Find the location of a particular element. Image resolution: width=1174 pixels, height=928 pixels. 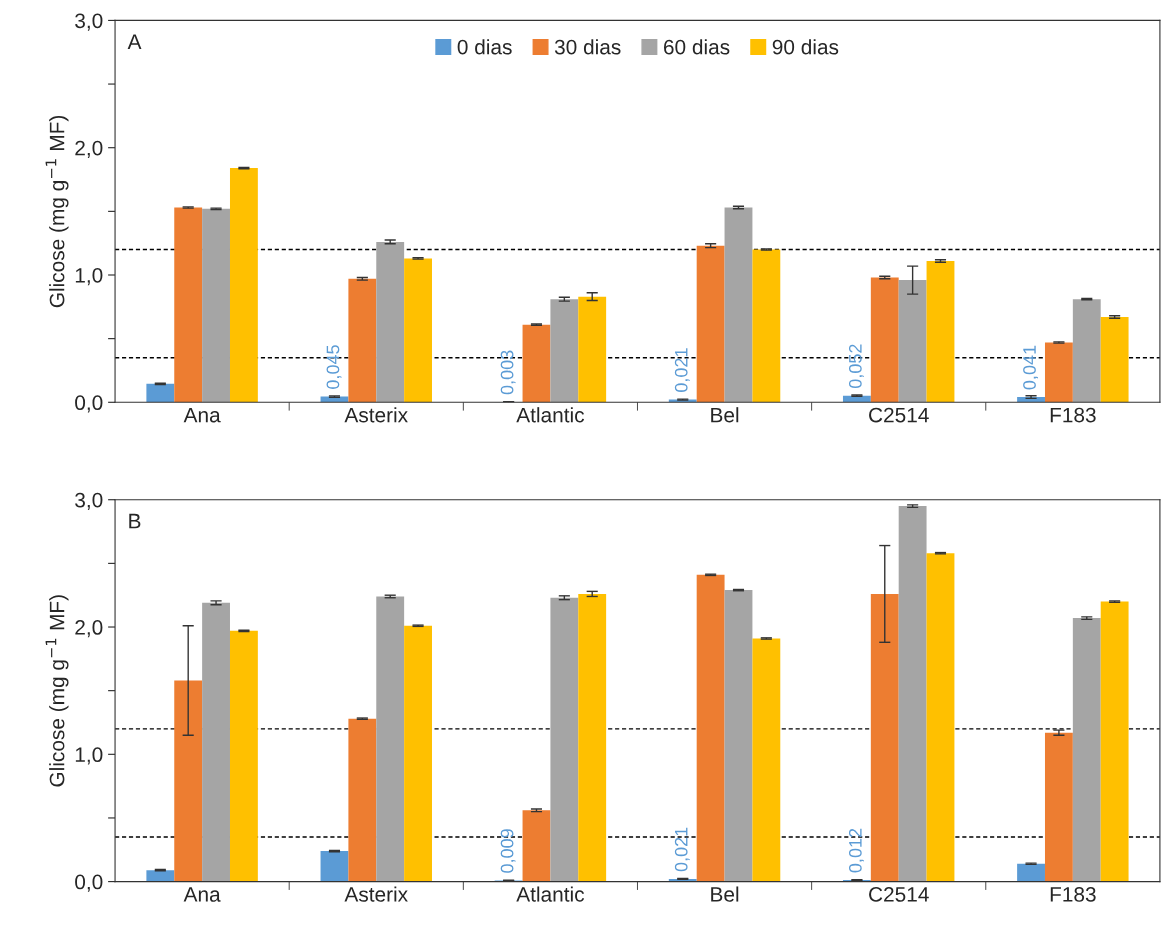

legend-label: 90 dias is located at coordinates (805, 47).